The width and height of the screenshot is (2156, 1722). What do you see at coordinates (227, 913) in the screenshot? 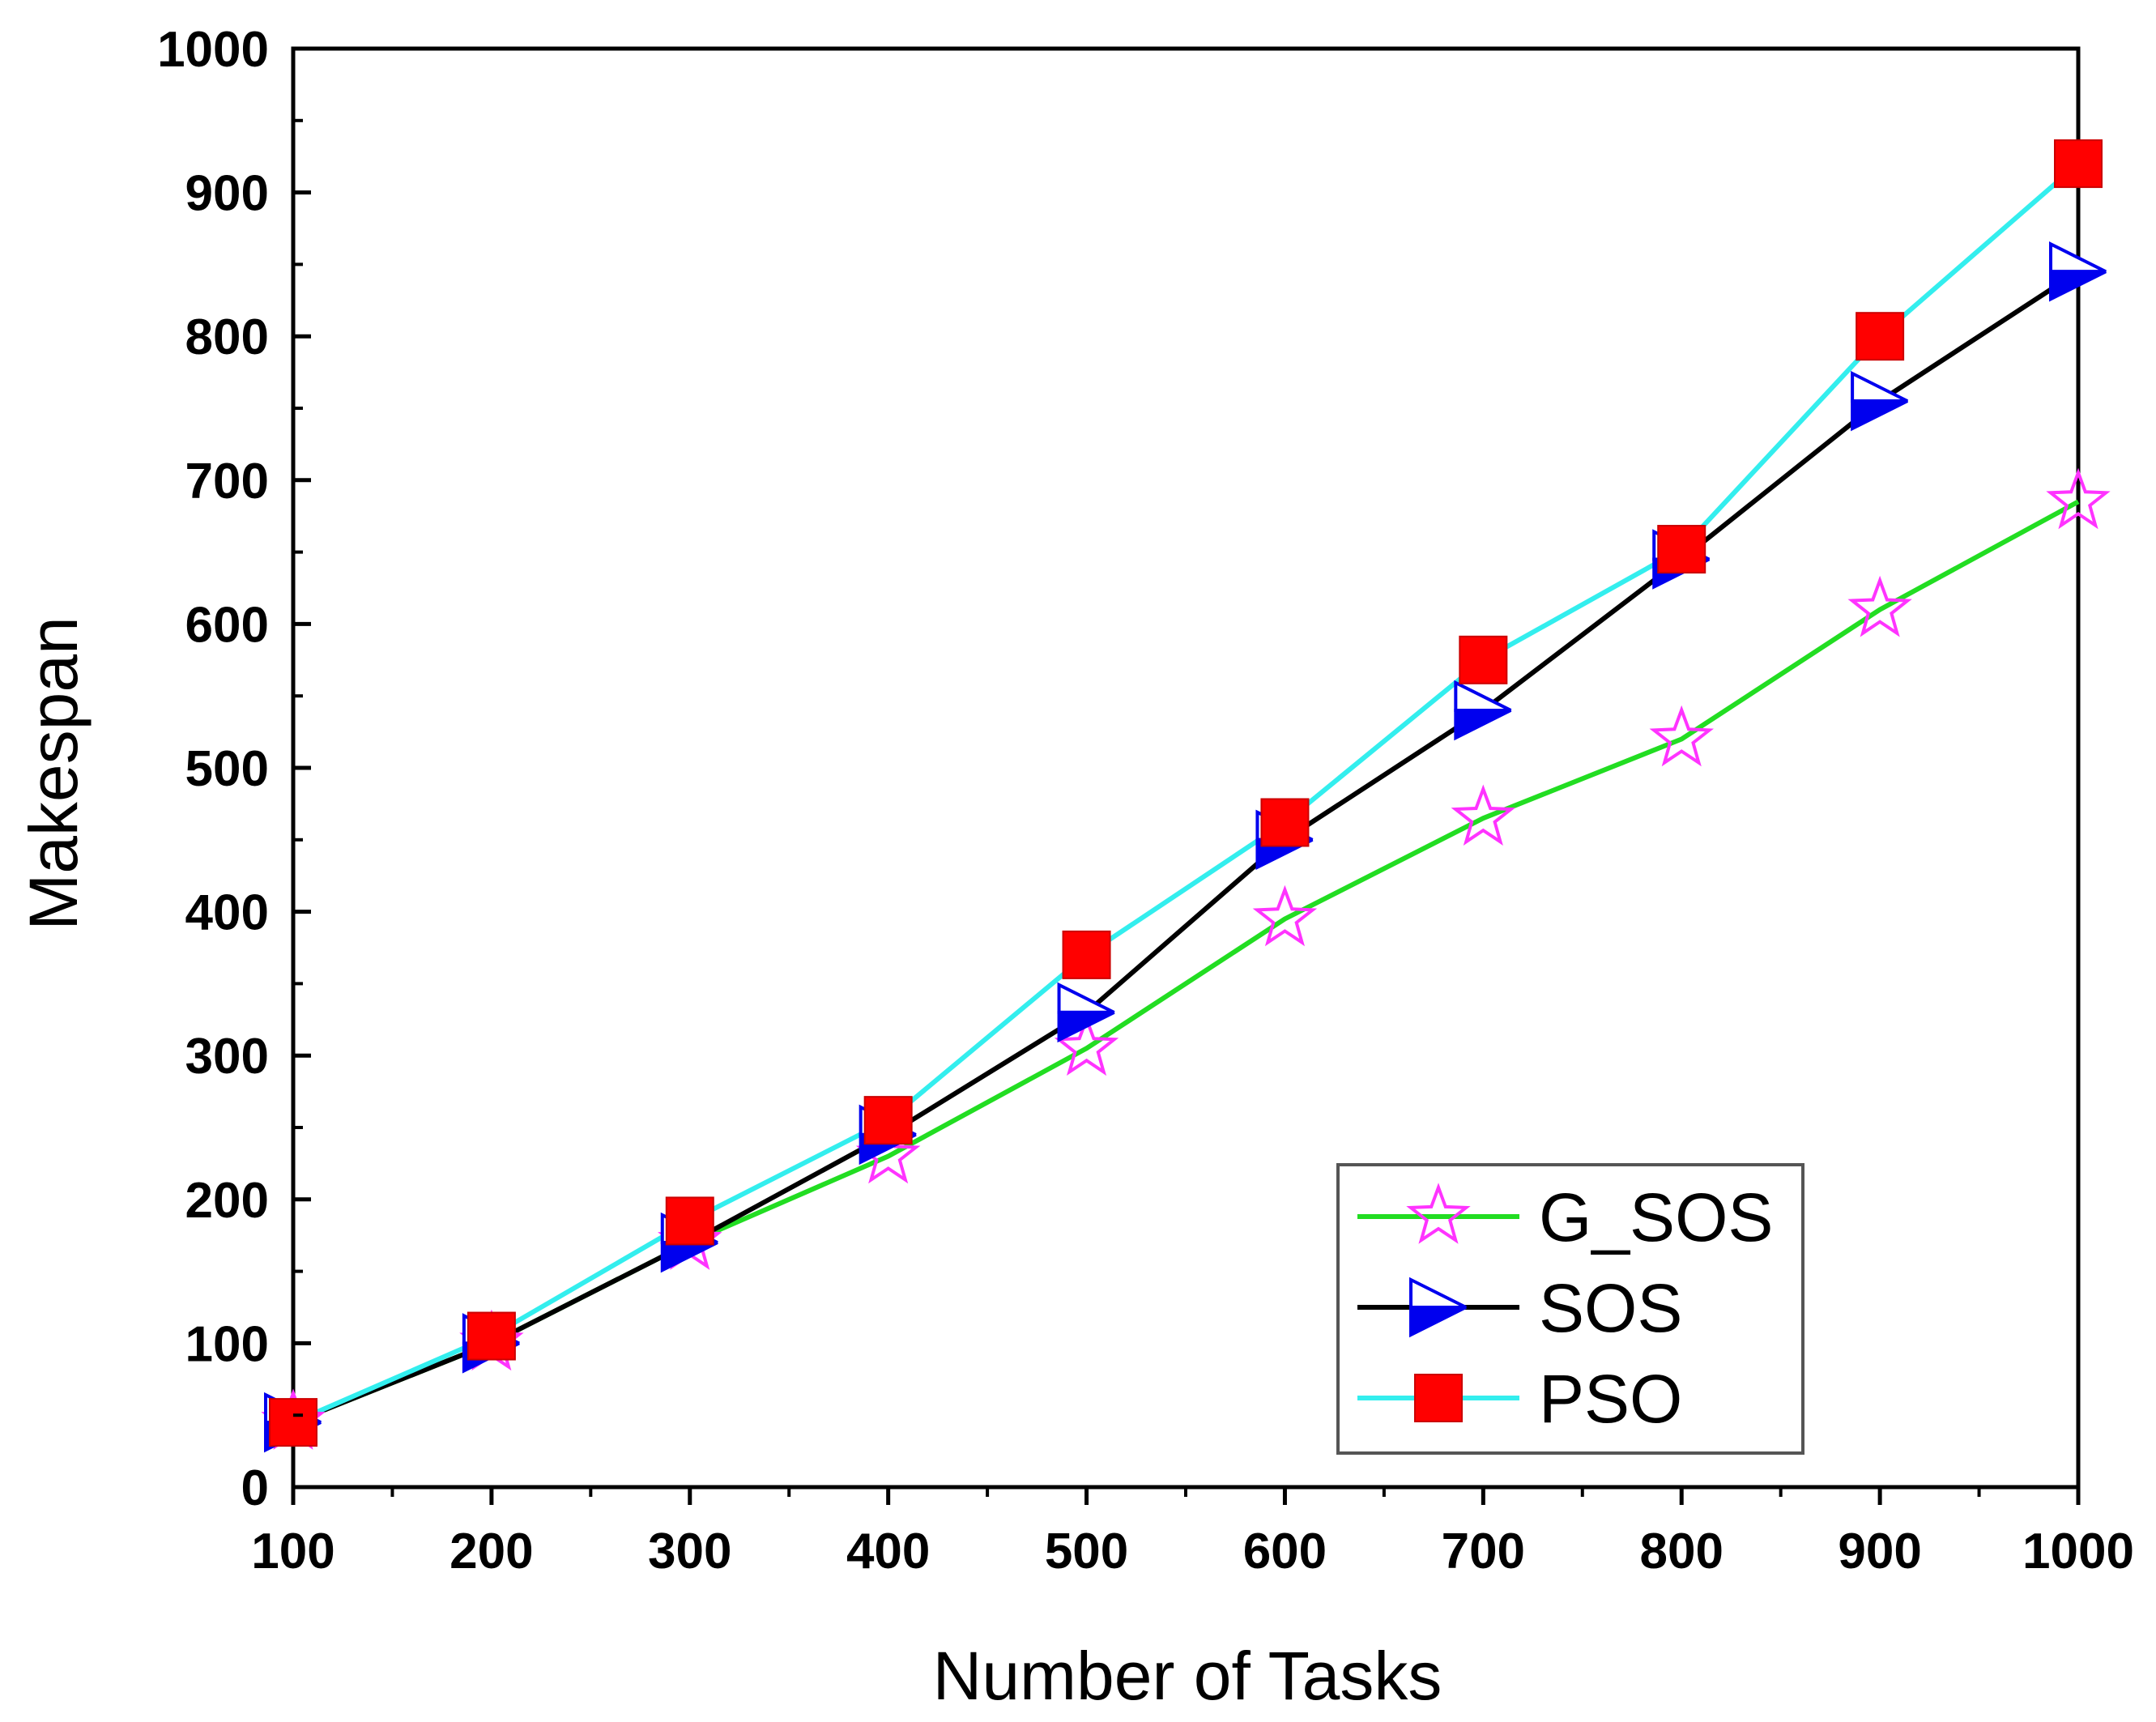
I see `y-tick-label: 400` at bounding box center [227, 913].